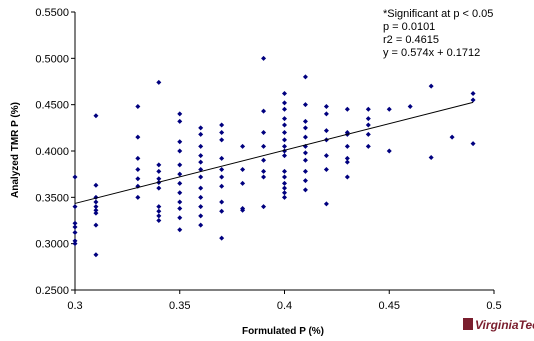  What do you see at coordinates (504, 325) in the screenshot?
I see `logo: VirginiaTech` at bounding box center [504, 325].